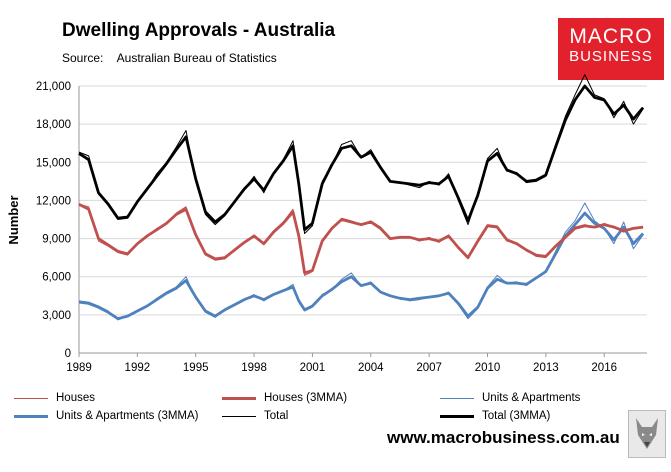  What do you see at coordinates (313, 368) in the screenshot?
I see `x-tick-label: 2001` at bounding box center [313, 368].